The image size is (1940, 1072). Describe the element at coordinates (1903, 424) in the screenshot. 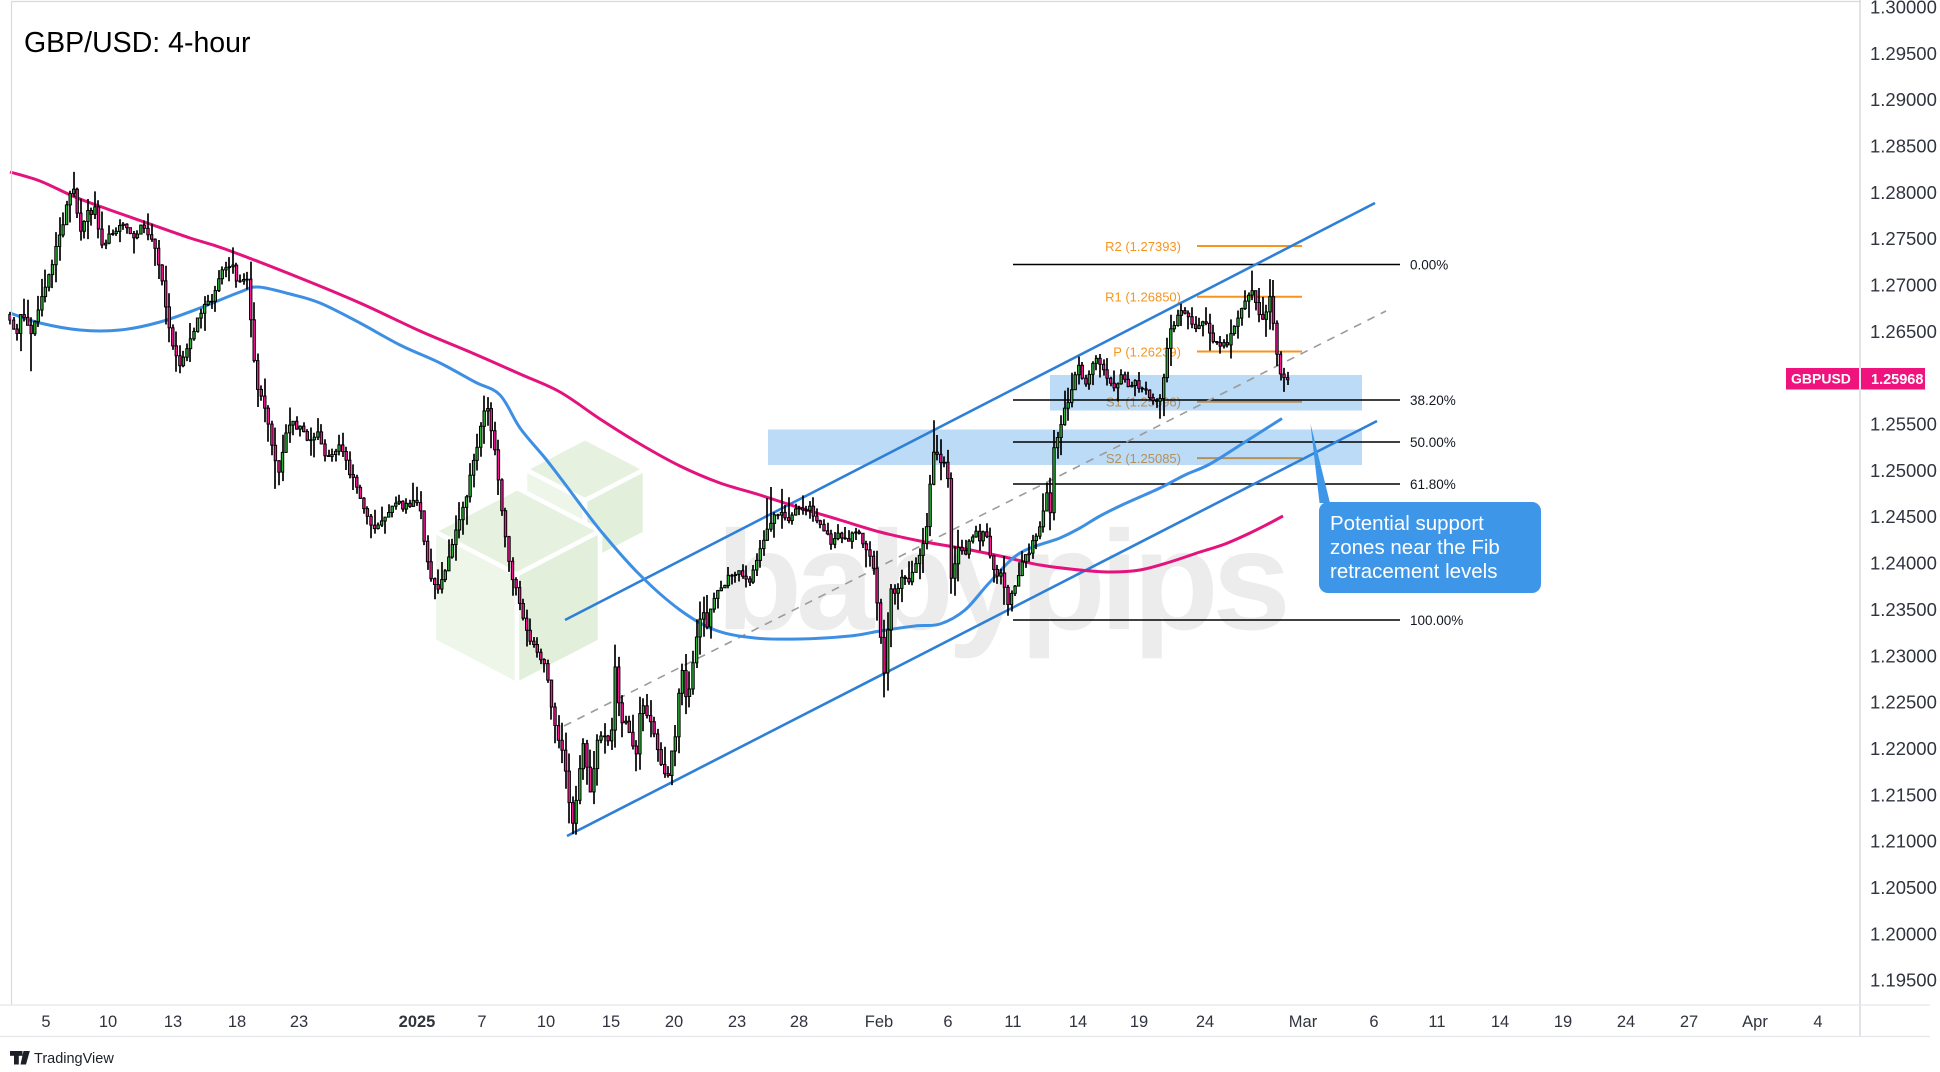

I see `svg-text: 1.25500` at that location.